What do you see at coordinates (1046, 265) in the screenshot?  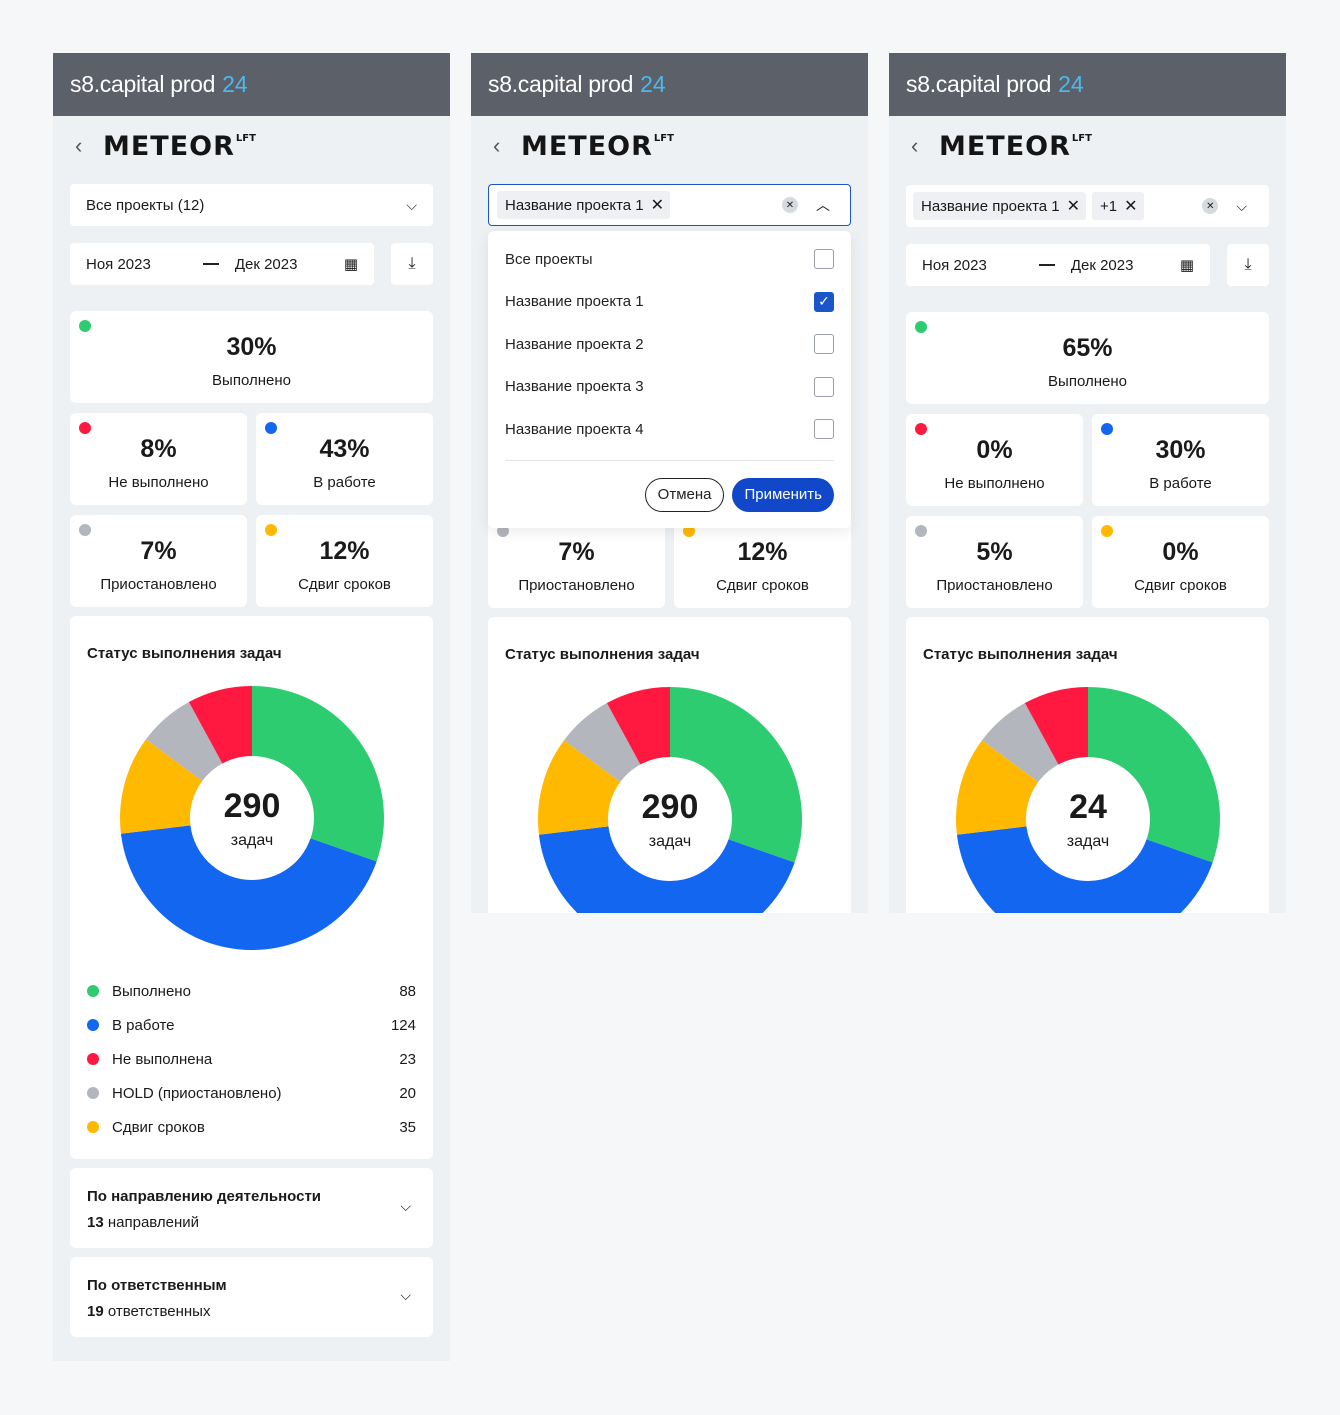 I see `date-dash` at bounding box center [1046, 265].